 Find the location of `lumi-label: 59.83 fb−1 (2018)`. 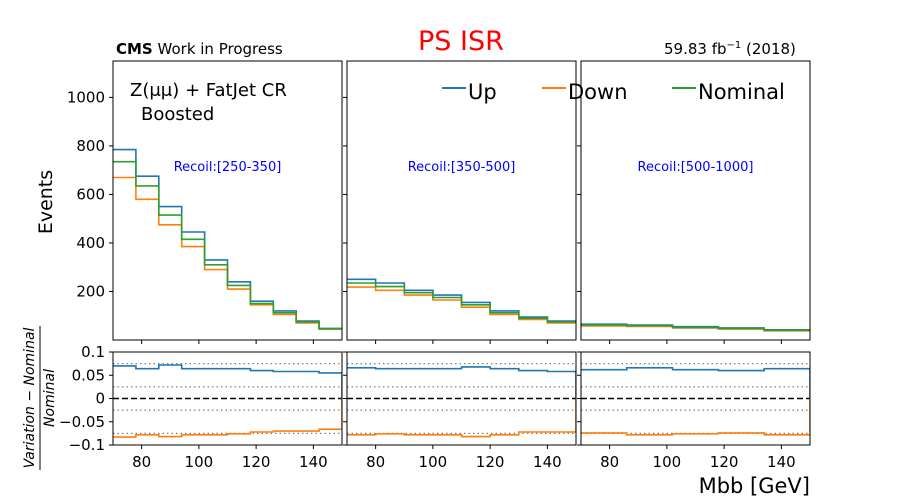

lumi-label: 59.83 fb−1 (2018) is located at coordinates (730, 49).